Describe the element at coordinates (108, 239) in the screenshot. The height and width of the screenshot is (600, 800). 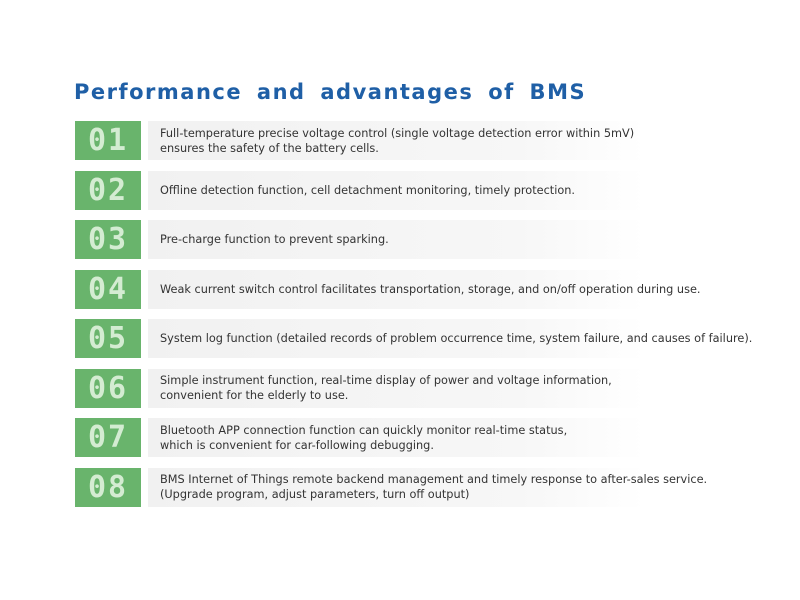
I see `feature-number: 03` at that location.